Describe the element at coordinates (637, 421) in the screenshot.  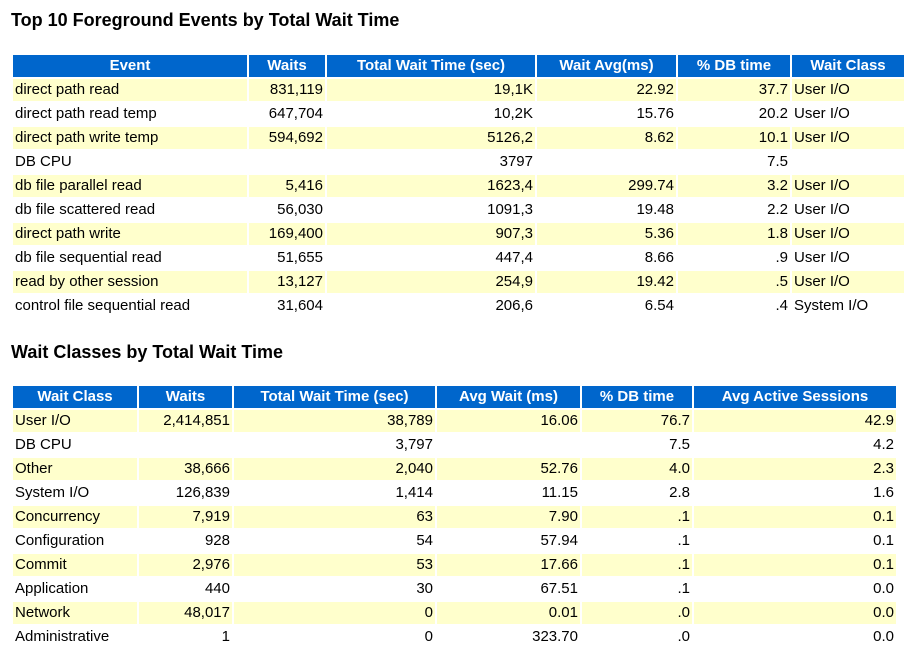
I see `table-cell: 76.7` at that location.